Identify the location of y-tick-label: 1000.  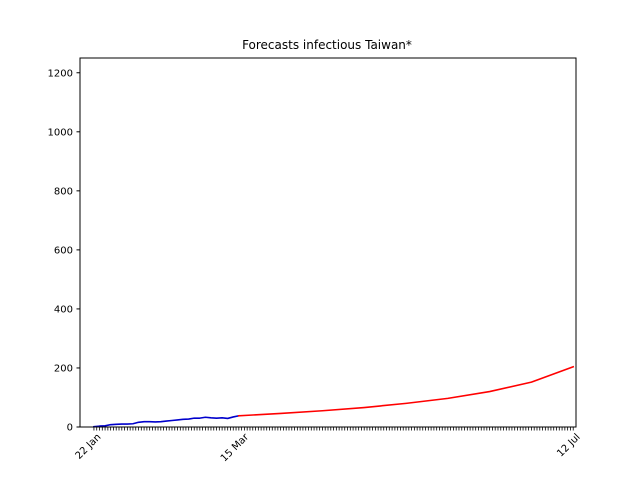
(60, 132).